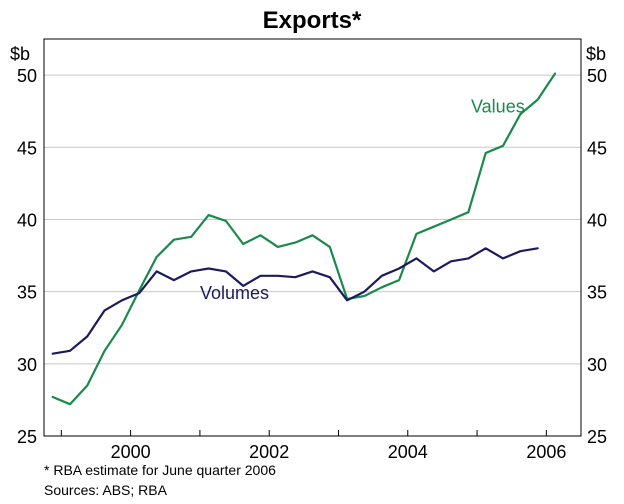  What do you see at coordinates (312, 20) in the screenshot?
I see `chart-title: Exports*` at bounding box center [312, 20].